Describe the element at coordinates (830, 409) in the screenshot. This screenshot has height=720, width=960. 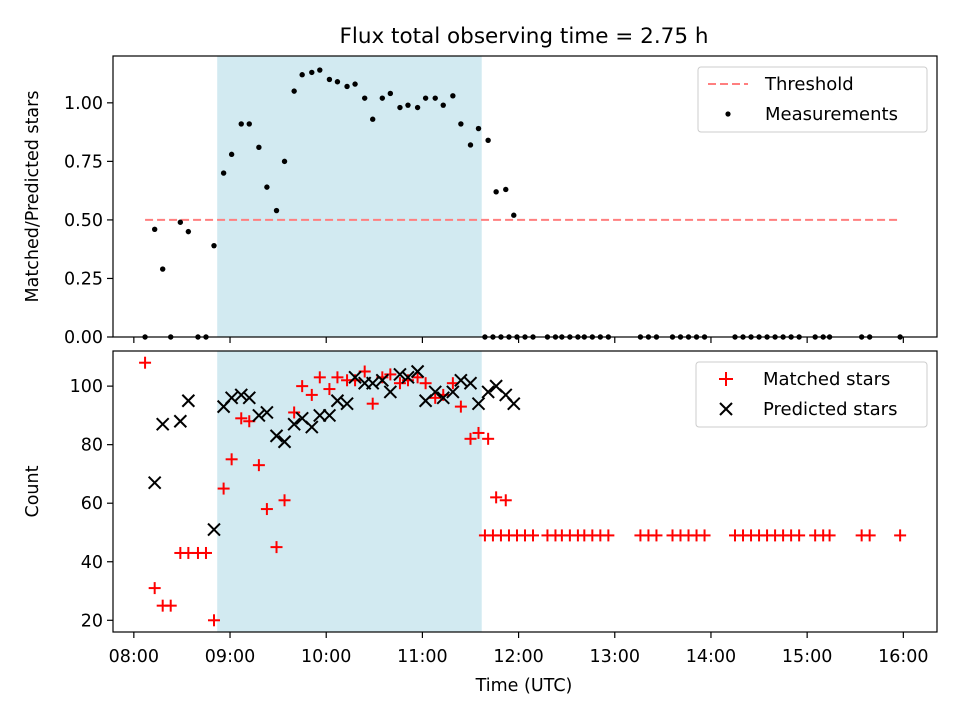
I see `legend-predicted-label: Predicted stars` at that location.